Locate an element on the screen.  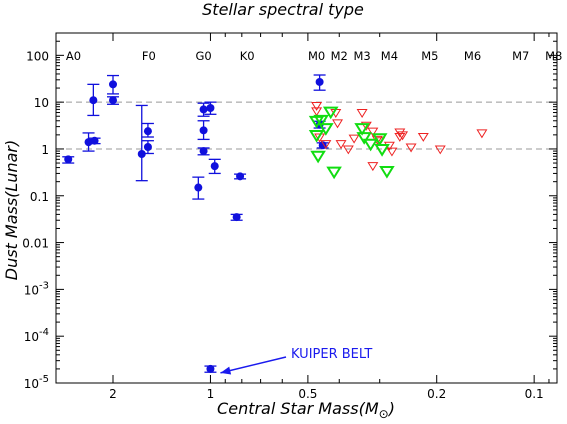
y-tick-label-exponent: -4 is located at coordinates (44, 332).